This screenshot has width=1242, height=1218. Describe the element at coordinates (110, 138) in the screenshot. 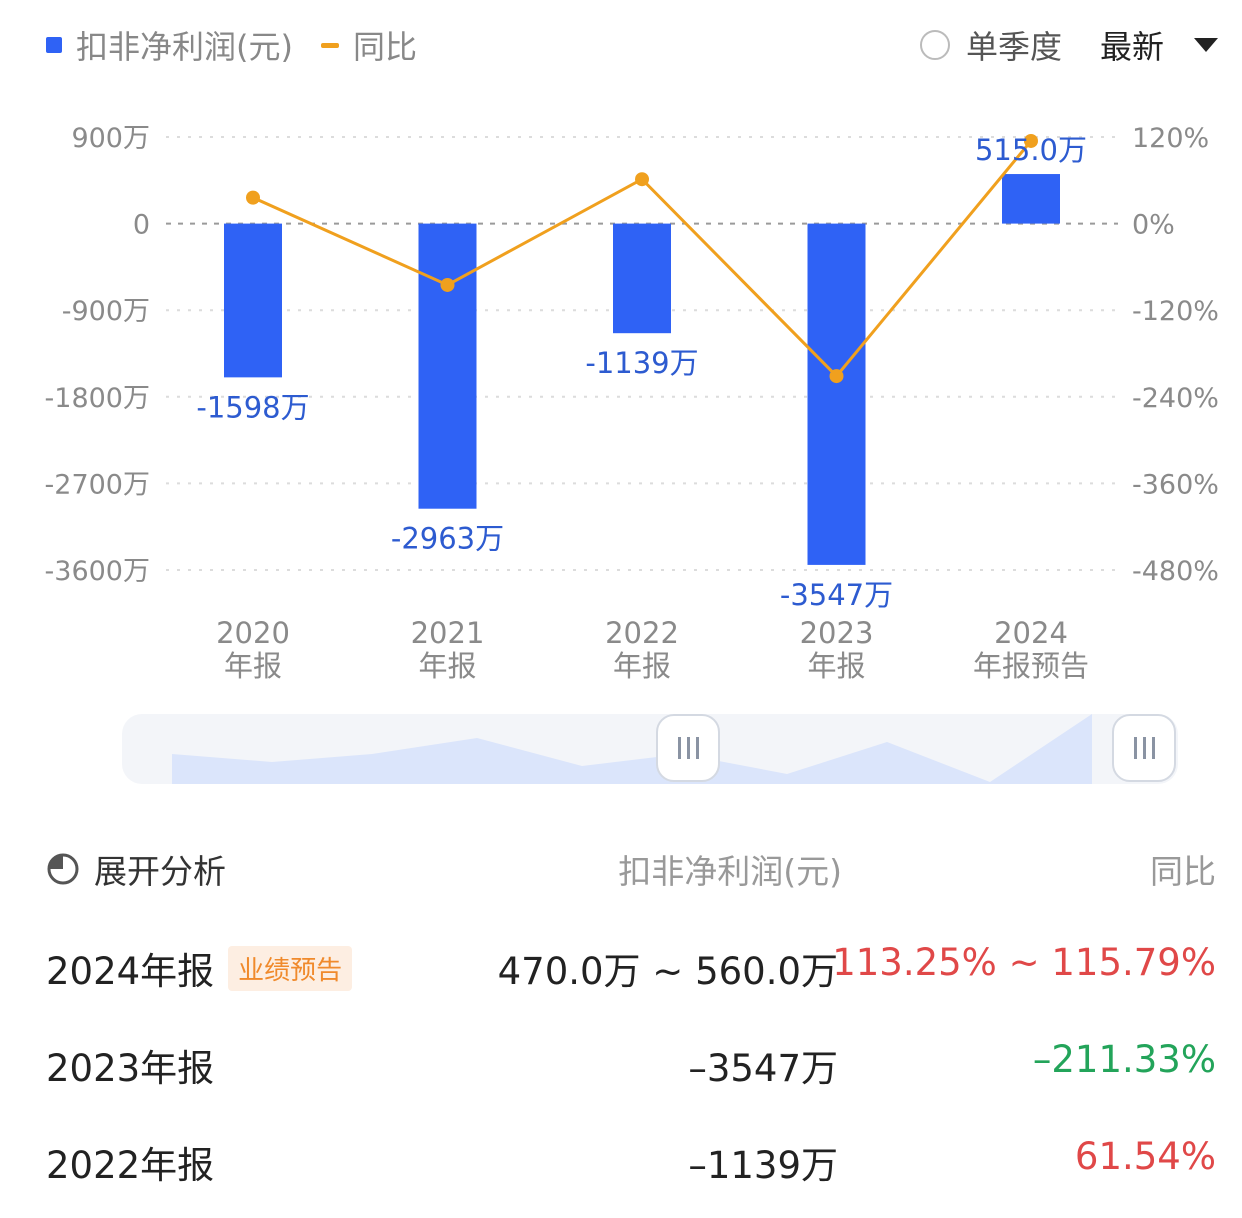

I see `left-axis-tick-label: 900万` at that location.